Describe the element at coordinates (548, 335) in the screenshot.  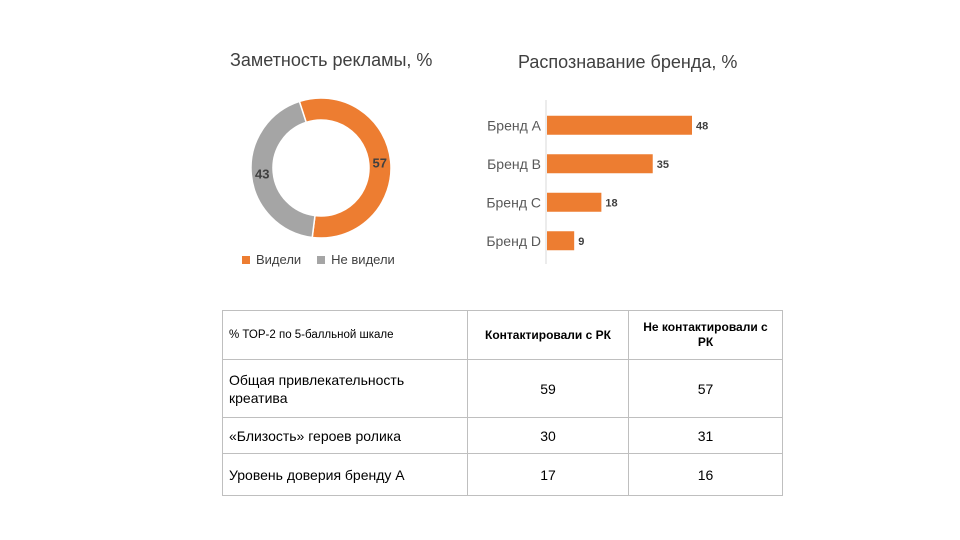
I see `column-header-contacted: Контактировали с РК` at that location.